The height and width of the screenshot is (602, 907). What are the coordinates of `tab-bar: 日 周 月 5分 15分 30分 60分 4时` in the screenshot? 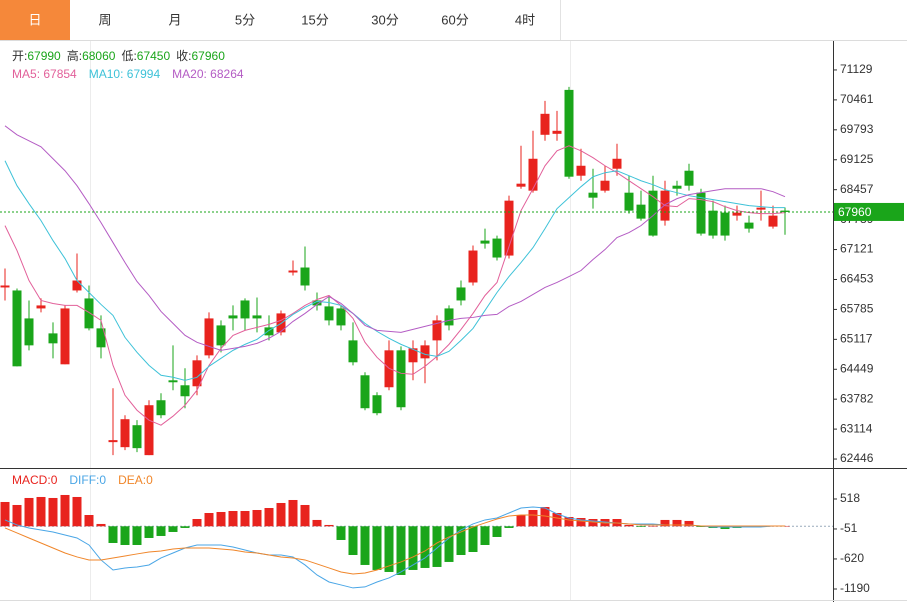 It's located at (280, 20).